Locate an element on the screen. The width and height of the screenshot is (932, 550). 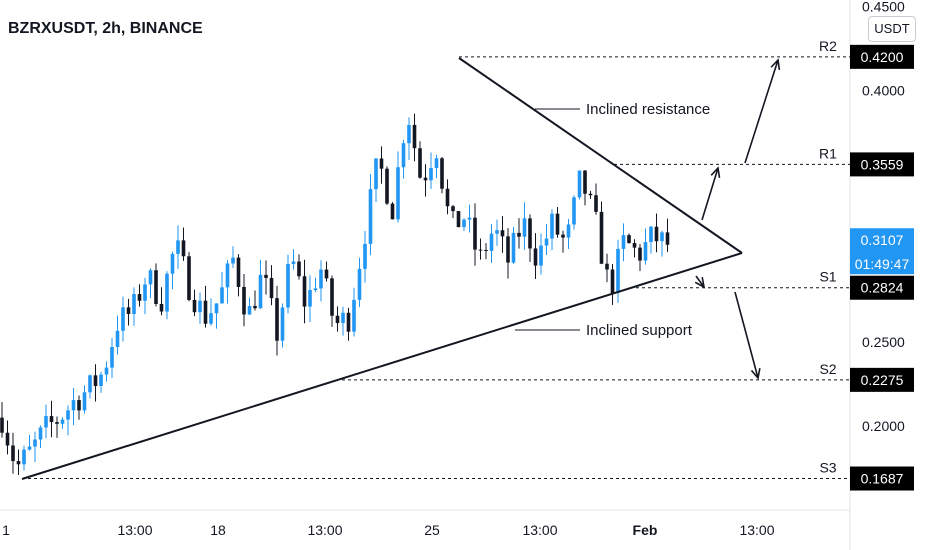
price-tag-text: 0.2275 is located at coordinates (882, 380).